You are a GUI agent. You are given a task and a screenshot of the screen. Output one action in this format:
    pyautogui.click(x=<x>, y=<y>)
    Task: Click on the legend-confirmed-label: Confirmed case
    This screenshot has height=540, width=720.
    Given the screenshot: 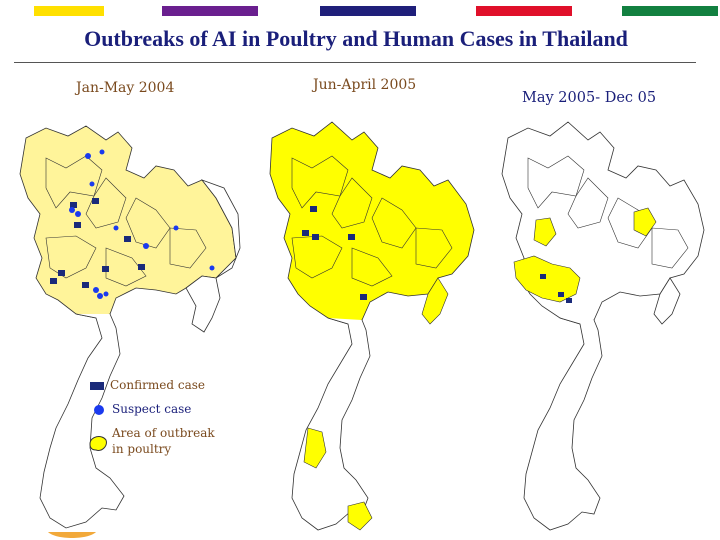 What is the action you would take?
    pyautogui.click(x=157, y=385)
    